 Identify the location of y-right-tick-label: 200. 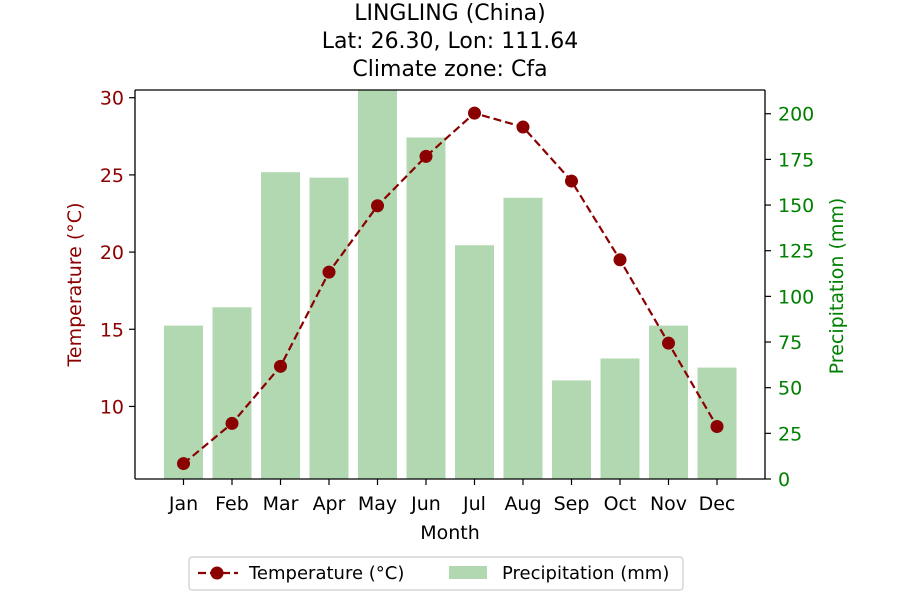
(796, 115).